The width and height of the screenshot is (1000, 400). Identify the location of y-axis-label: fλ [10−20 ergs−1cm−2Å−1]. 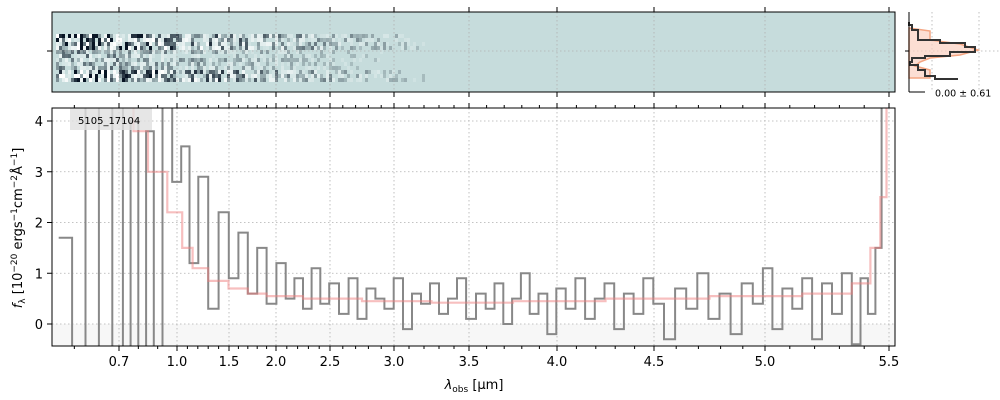
(19, 228).